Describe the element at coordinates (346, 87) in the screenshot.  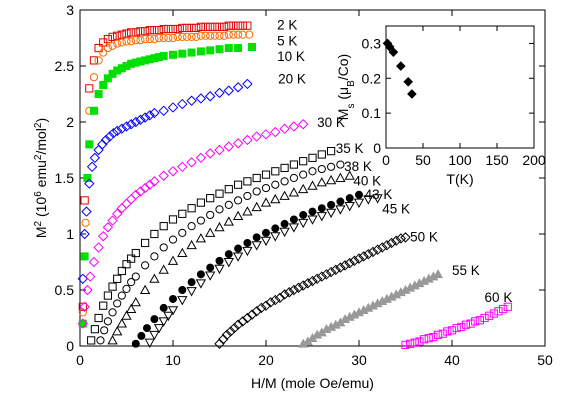
I see `inset-y-axis-label: Ms (μB/Co)` at that location.